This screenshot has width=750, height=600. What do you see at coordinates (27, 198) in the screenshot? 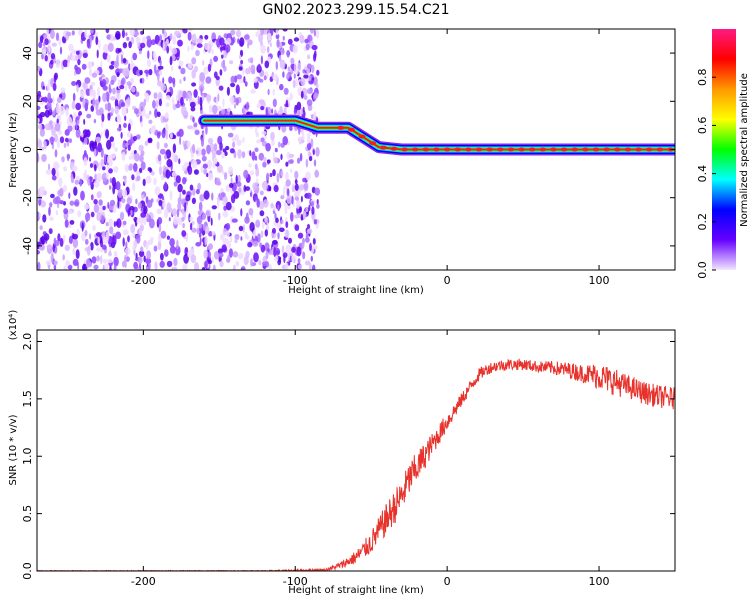
I see `y-tick-label: -20` at bounding box center [27, 198].